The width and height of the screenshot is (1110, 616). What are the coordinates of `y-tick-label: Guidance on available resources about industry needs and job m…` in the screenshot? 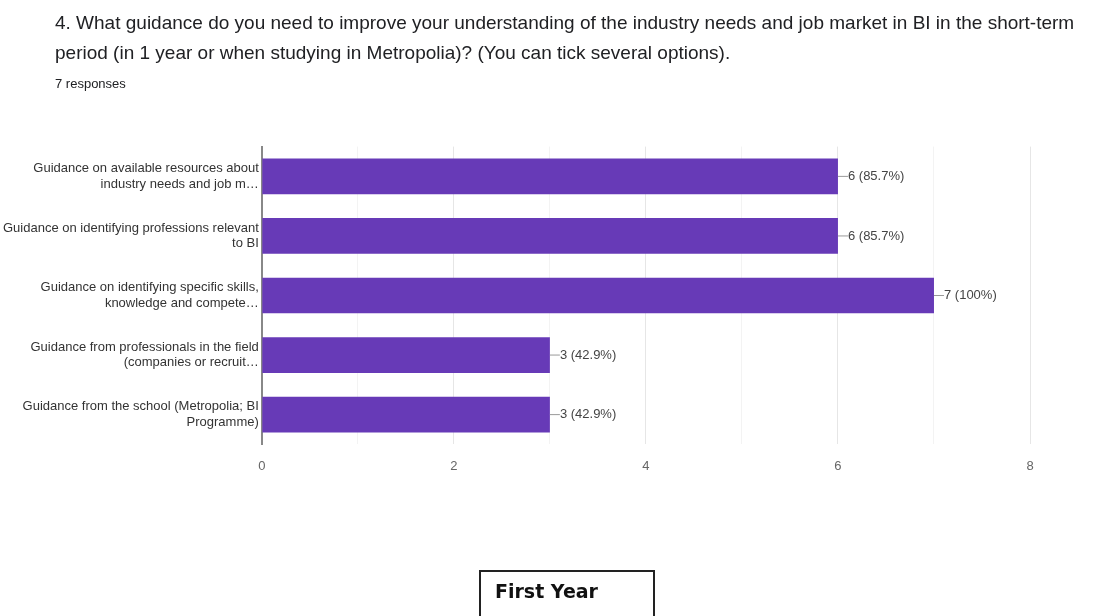 It's located at (146, 175).